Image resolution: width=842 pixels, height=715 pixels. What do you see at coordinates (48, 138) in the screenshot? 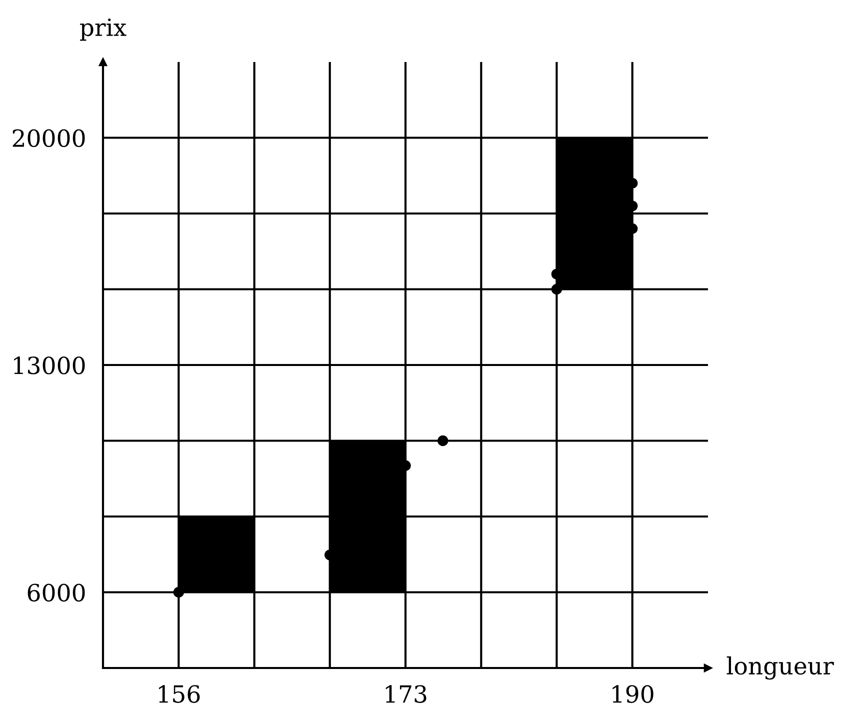
I see `y-tick-label: 20000` at bounding box center [48, 138].